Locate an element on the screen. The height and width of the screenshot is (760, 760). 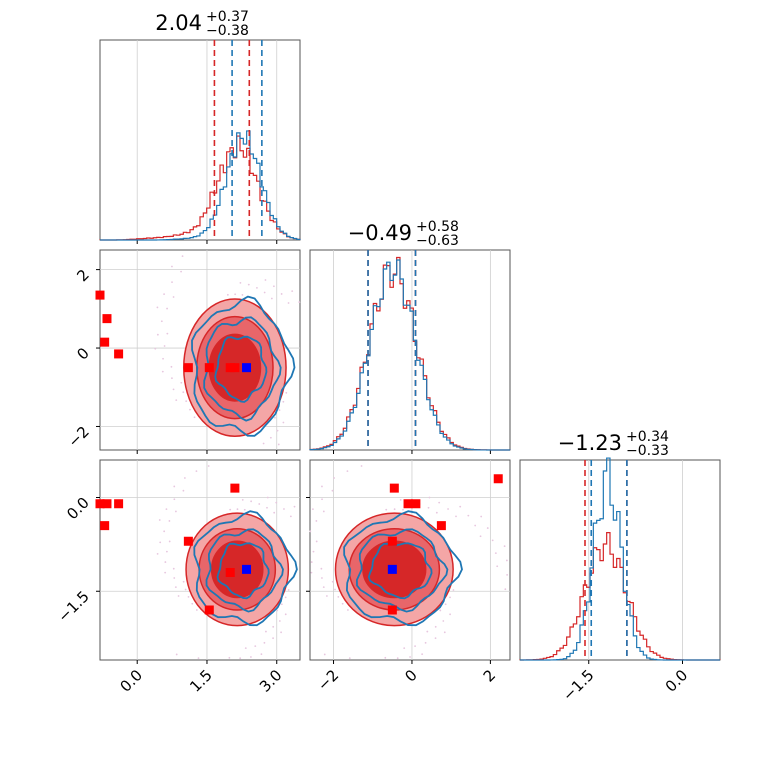
title-plus-1: +0.58 is located at coordinates (437, 227).